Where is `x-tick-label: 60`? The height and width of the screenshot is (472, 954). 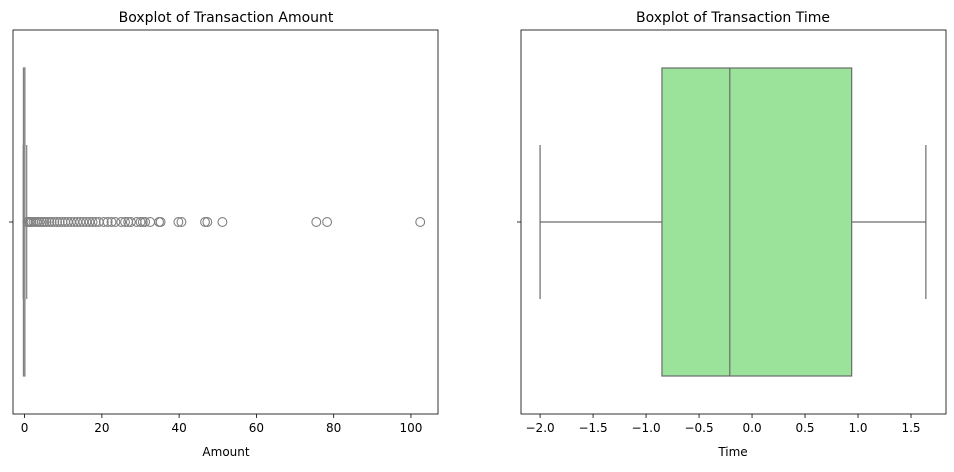 x-tick-label: 60 is located at coordinates (256, 428).